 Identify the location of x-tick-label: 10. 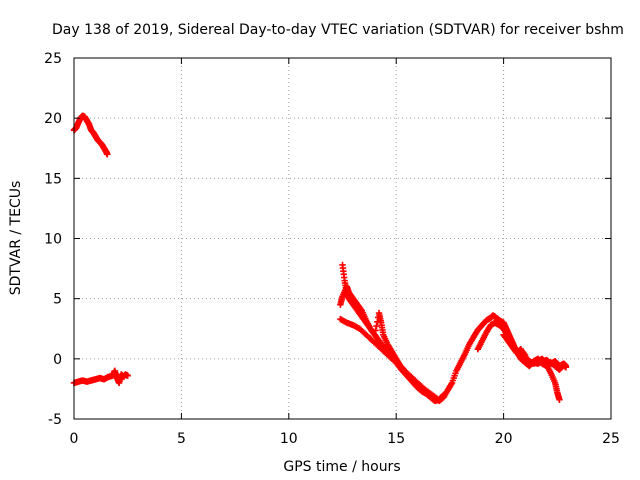
(289, 439).